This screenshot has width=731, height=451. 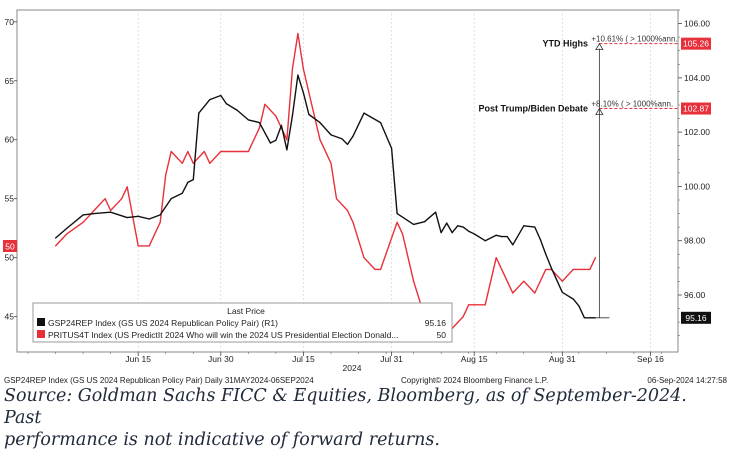 What do you see at coordinates (696, 317) in the screenshot?
I see `last-value-box` at bounding box center [696, 317].